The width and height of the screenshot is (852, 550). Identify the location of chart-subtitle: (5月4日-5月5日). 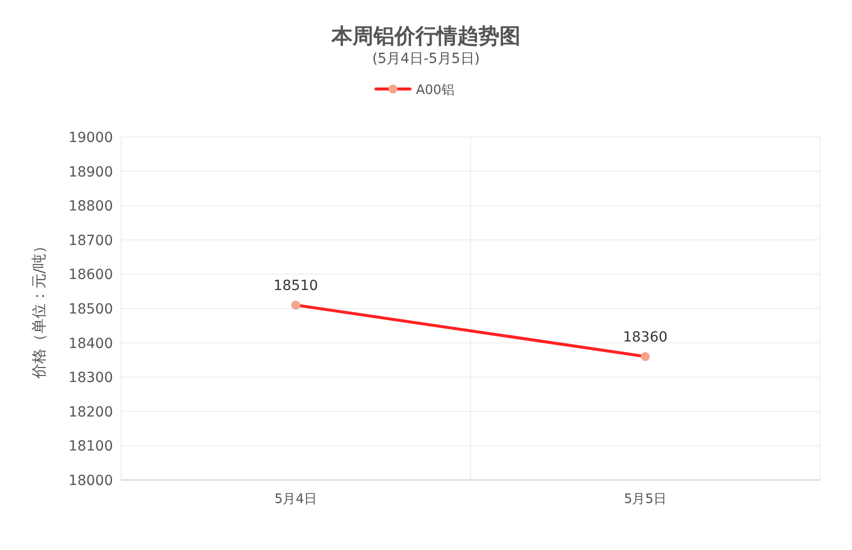
(426, 59).